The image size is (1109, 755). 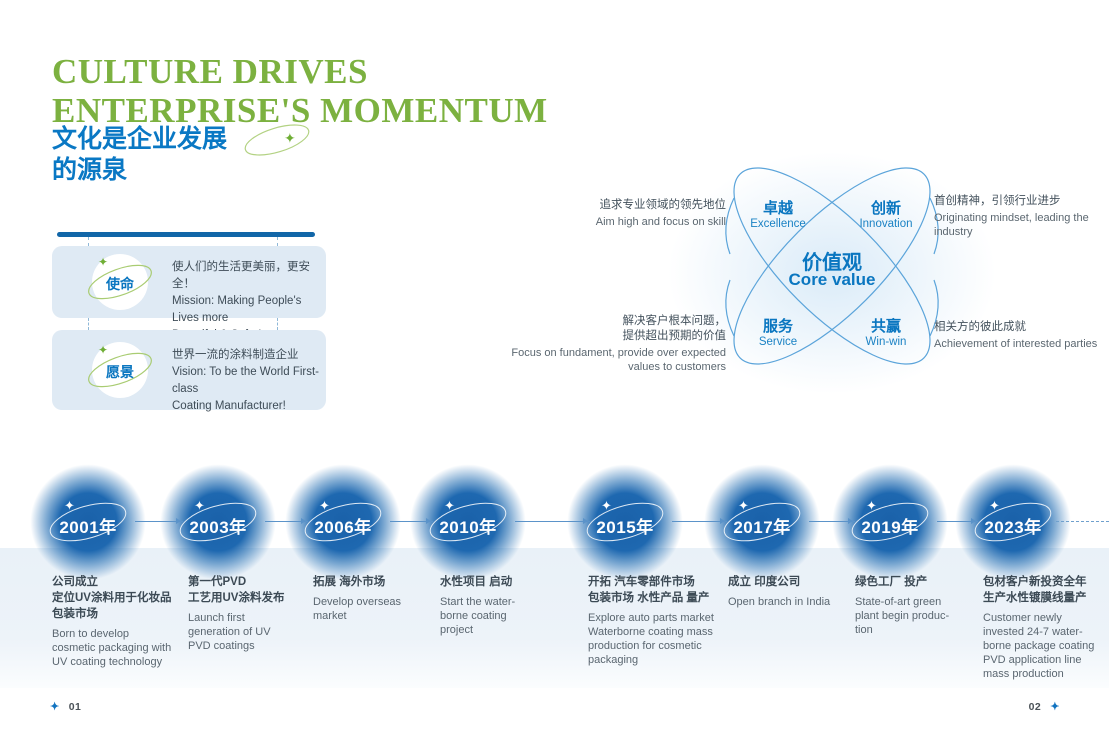 I want to click on page-number: 01, so click(x=75, y=707).